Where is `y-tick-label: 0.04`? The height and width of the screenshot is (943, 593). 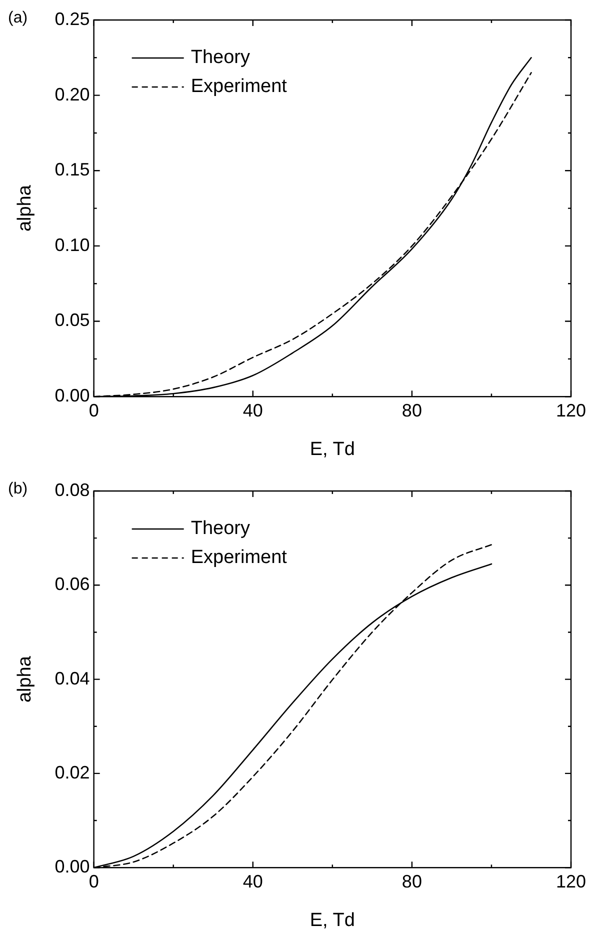
y-tick-label: 0.04 is located at coordinates (72, 678).